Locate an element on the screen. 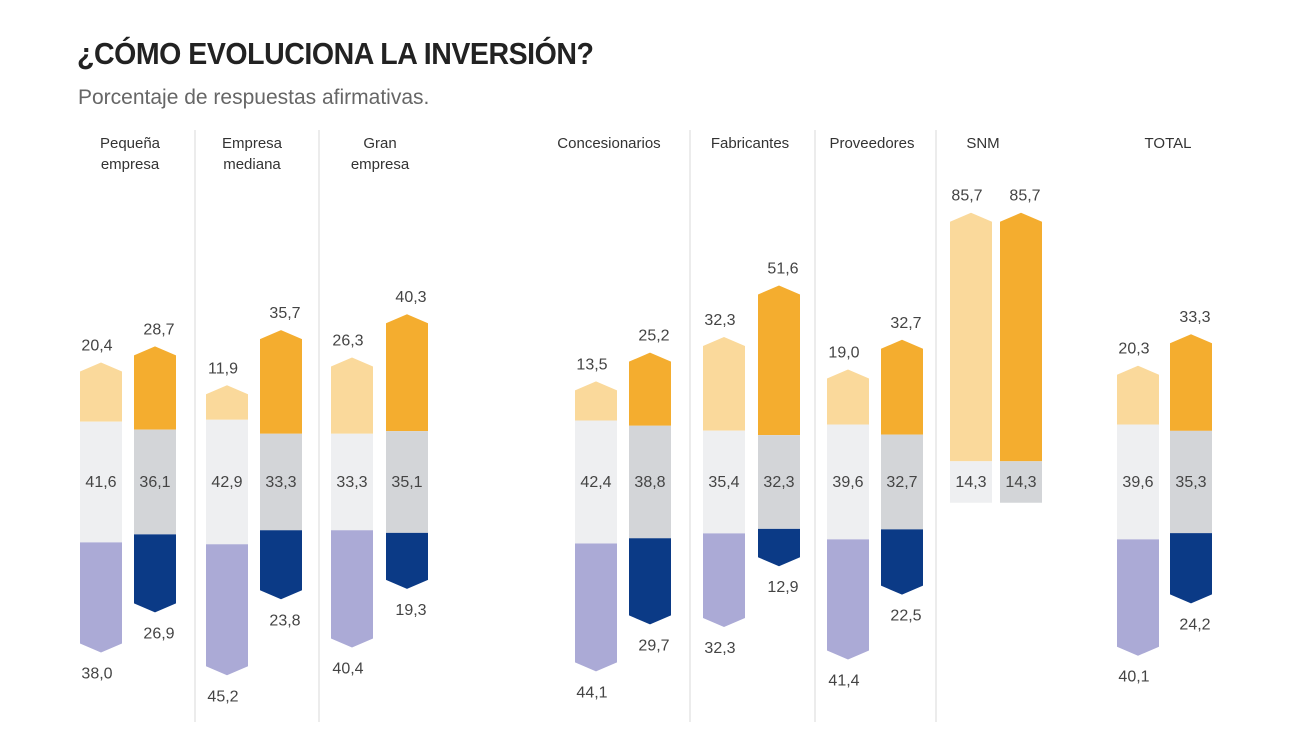 Image resolution: width=1300 pixels, height=748 pixels. value-label-bottom: 40,4 is located at coordinates (347, 668).